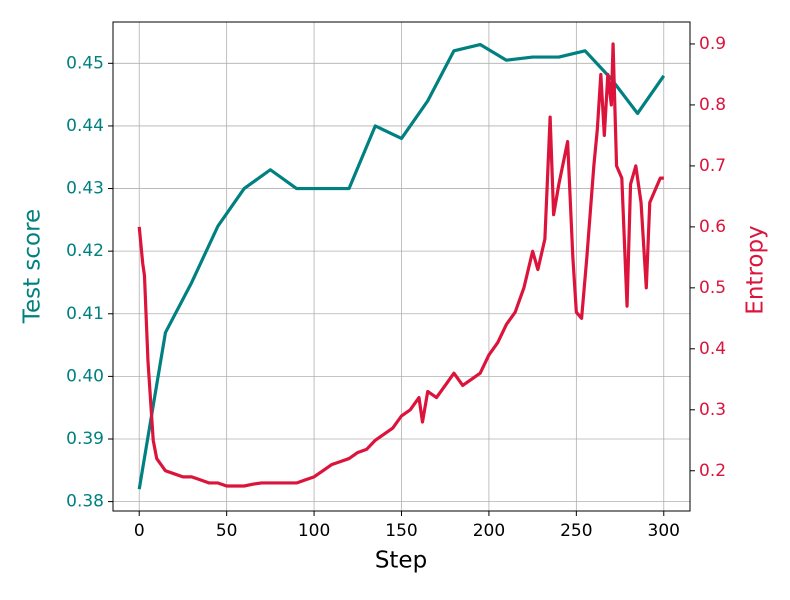  Describe the element at coordinates (576, 531) in the screenshot. I see `x-tick-label: 250` at that location.